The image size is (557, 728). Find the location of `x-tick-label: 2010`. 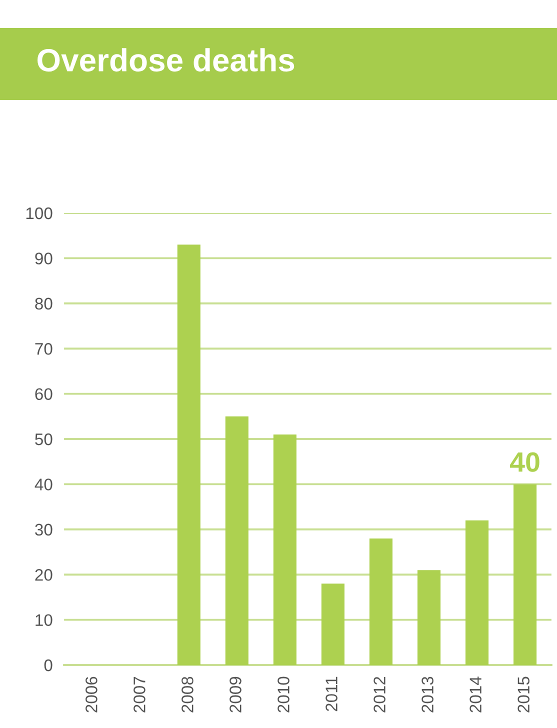

x-tick-label: 2010 is located at coordinates (284, 694).